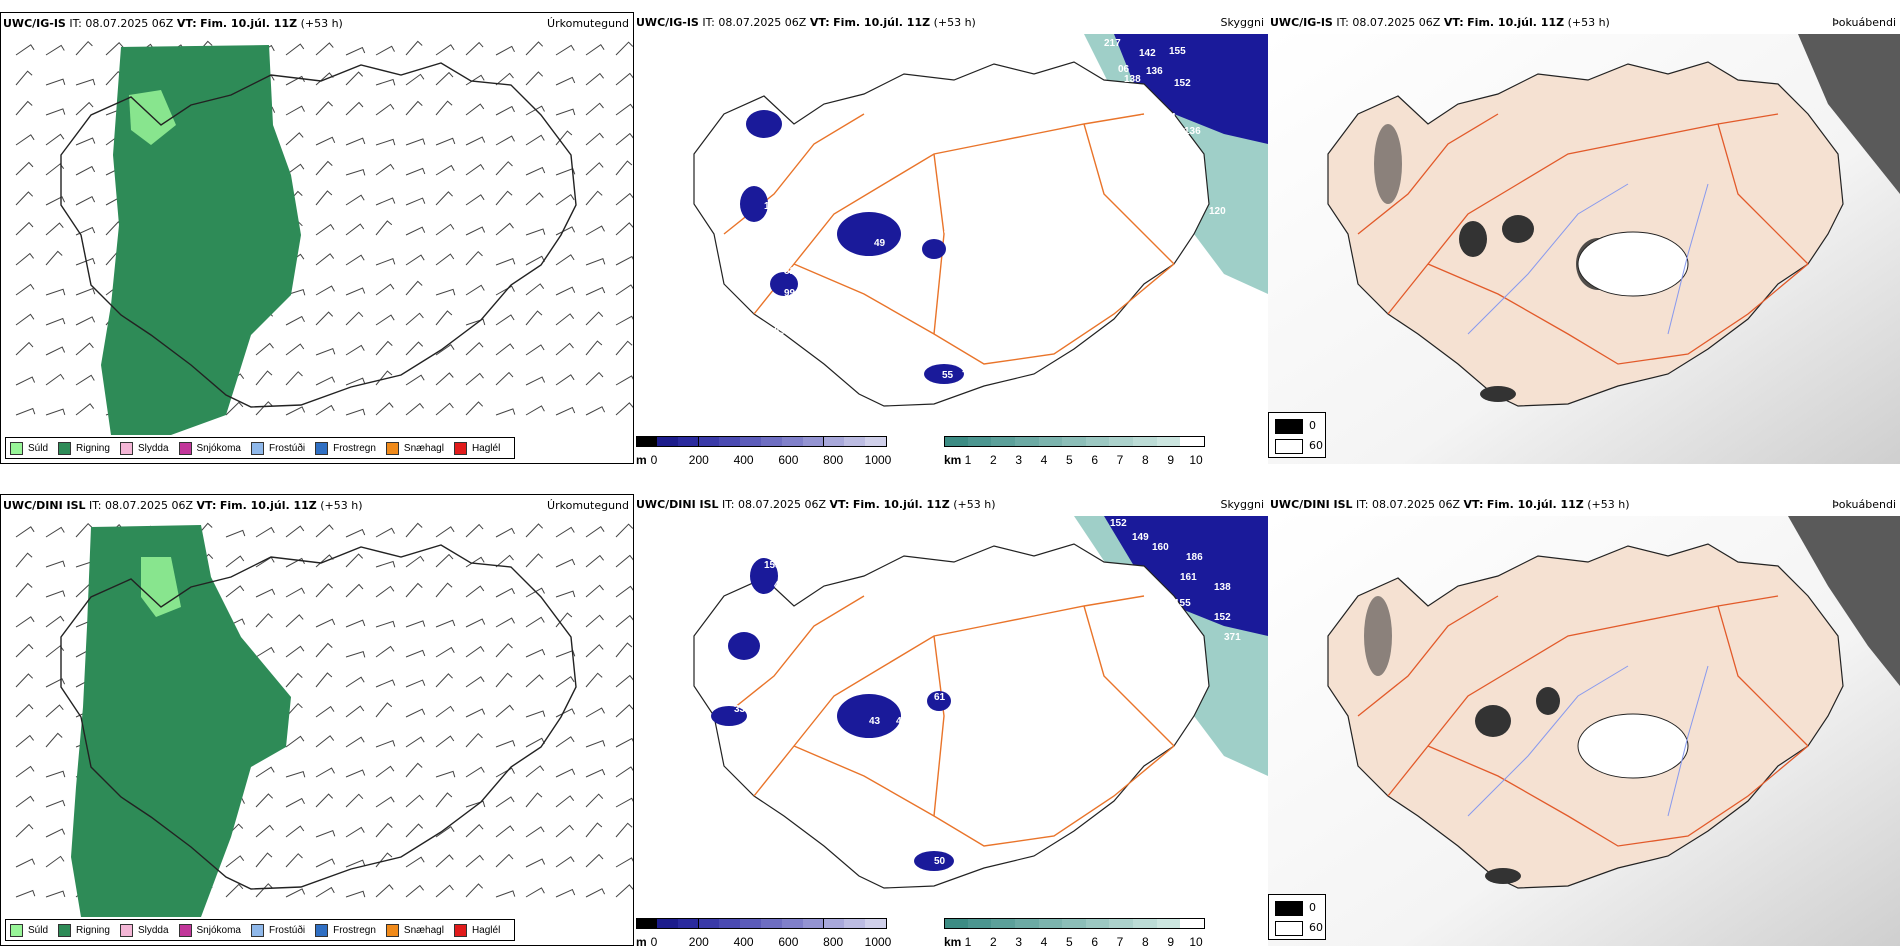  What do you see at coordinates (1145, 942) in the screenshot?
I see `colorbar-tick: 8` at bounding box center [1145, 942].